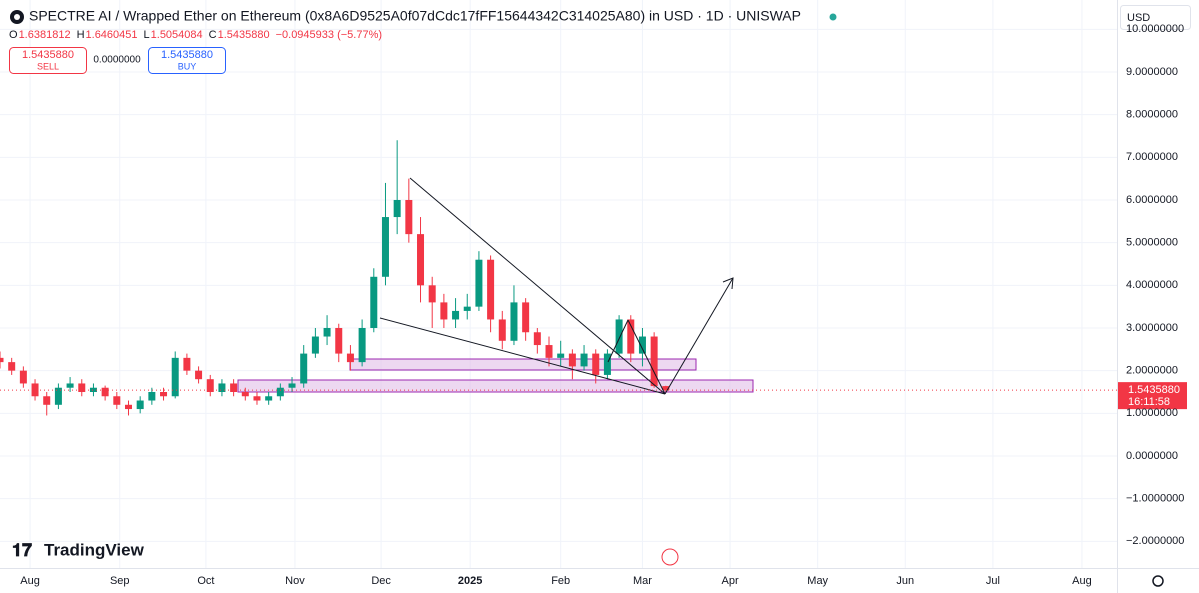  I want to click on brand-mark: 𝟏𝟕, so click(22, 550).